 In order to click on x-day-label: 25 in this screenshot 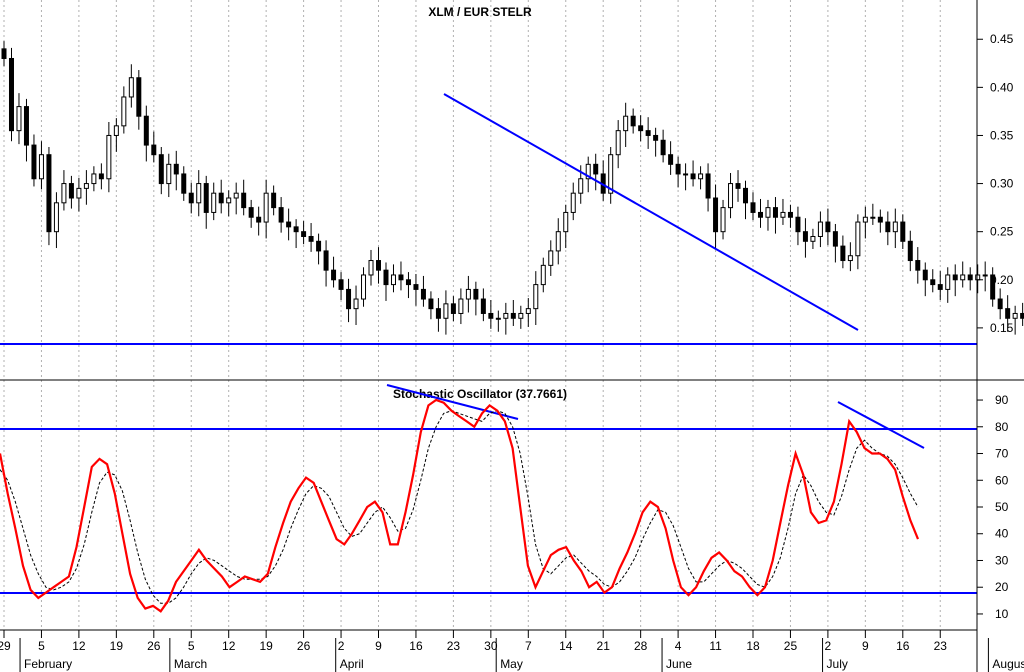, I will do `click(791, 646)`.